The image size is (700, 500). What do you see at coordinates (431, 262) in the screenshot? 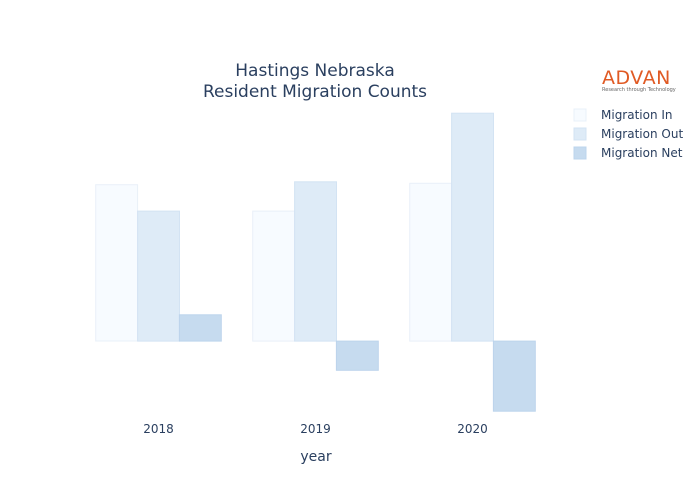
I see `bar-migration-in-2020` at bounding box center [431, 262].